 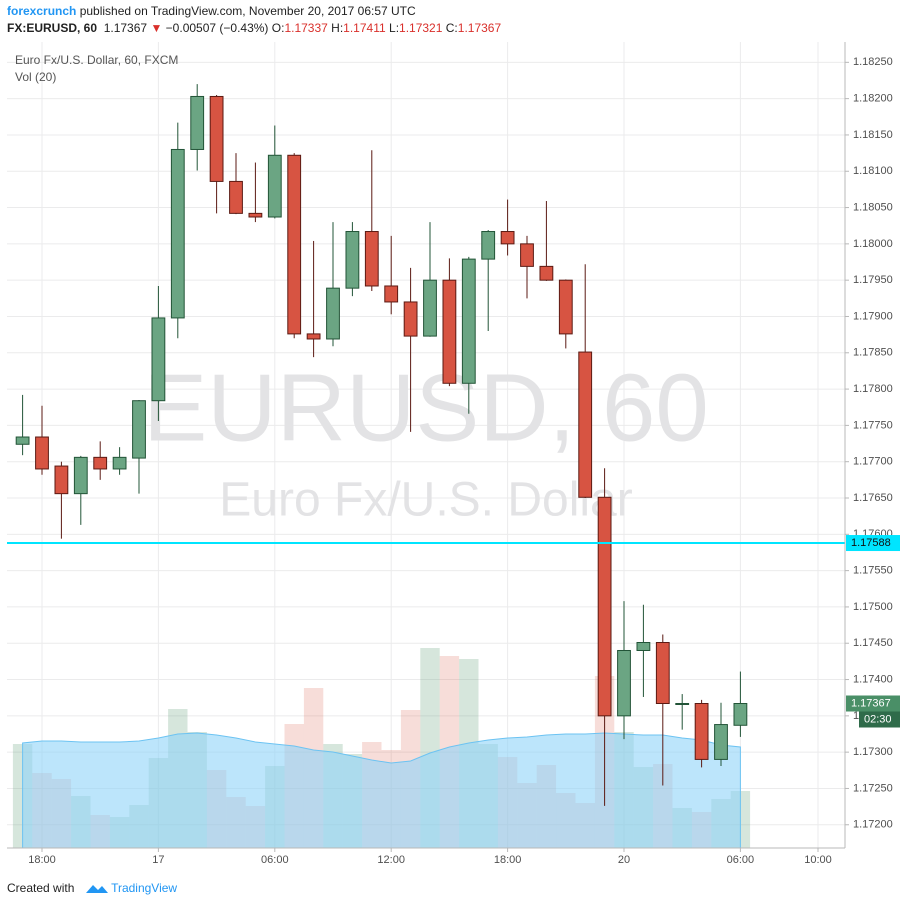 What do you see at coordinates (873, 62) in the screenshot?
I see `y-tick-label: 1.18250` at bounding box center [873, 62].